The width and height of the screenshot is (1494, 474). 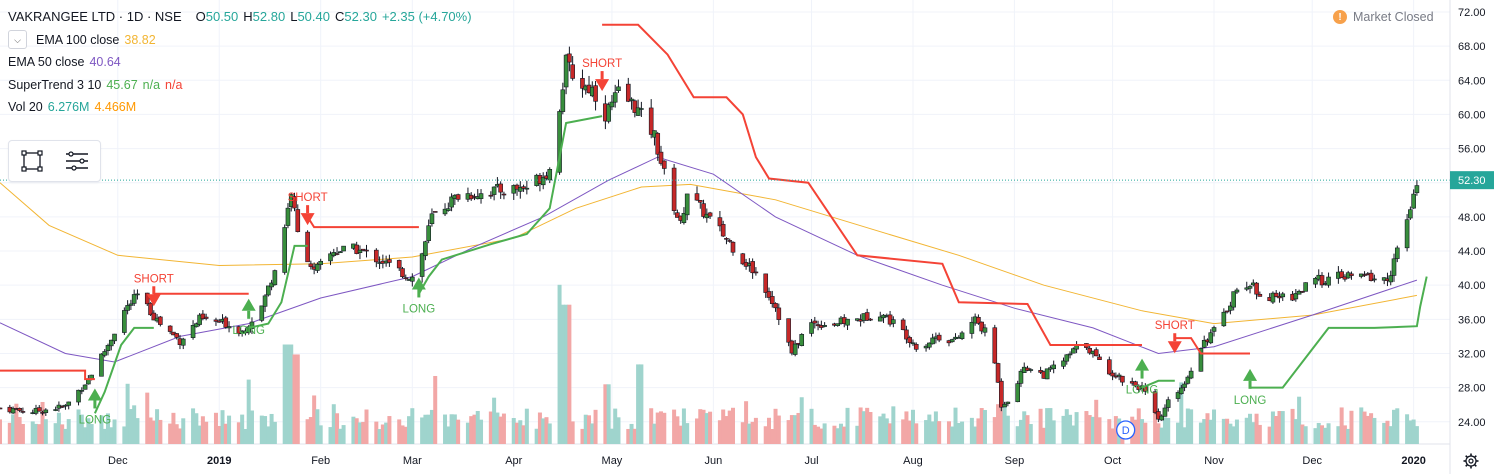 What do you see at coordinates (240, 85) in the screenshot?
I see `indicator-supertrend: SuperTrend 3 10 45.67 n/a n/a` at bounding box center [240, 85].